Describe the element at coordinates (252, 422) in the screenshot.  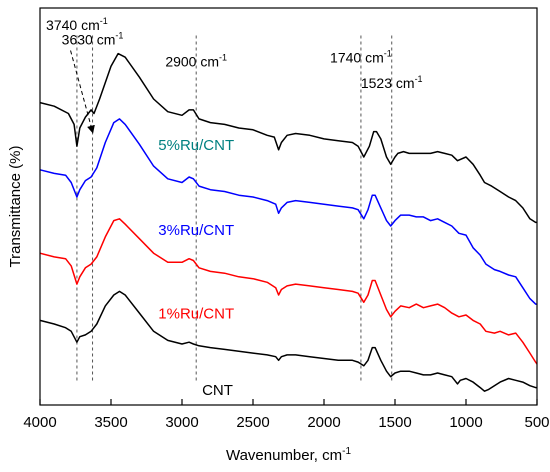
I see `x-tick-label-2500: 2500` at that location.